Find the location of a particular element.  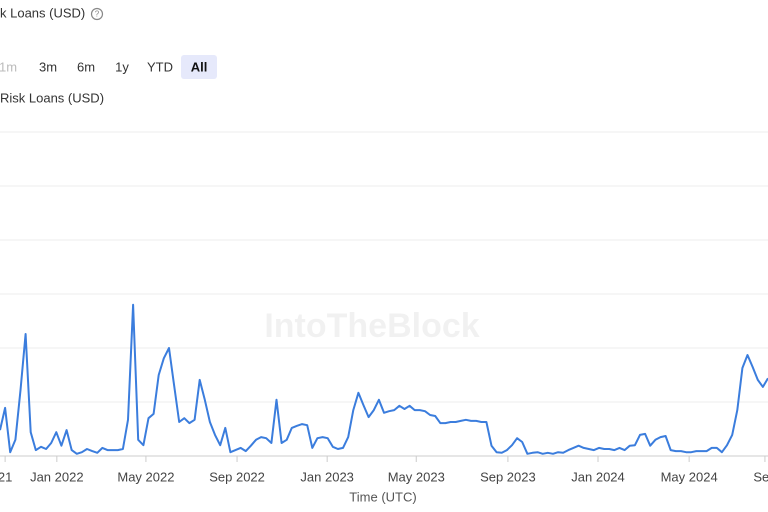

help-mark: ? is located at coordinates (97, 14).